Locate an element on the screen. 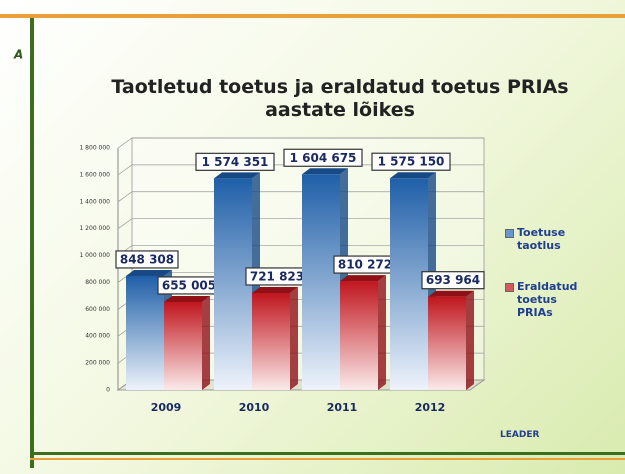  value-label: 1 574 351 is located at coordinates (235, 162).